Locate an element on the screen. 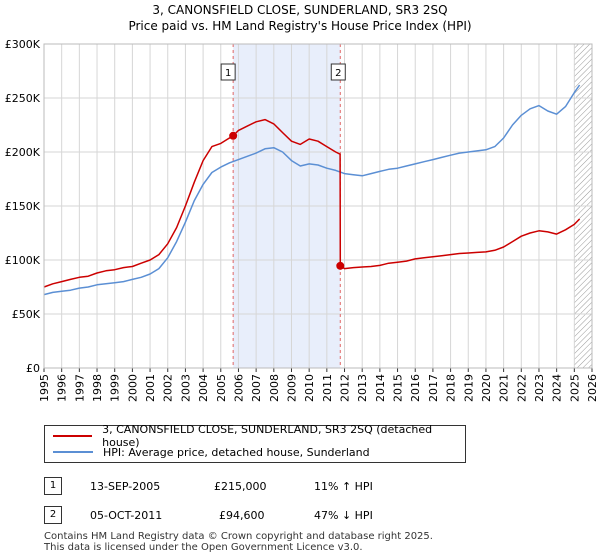 The width and height of the screenshot is (600, 560). y-tick-label: £100K is located at coordinates (23, 260).